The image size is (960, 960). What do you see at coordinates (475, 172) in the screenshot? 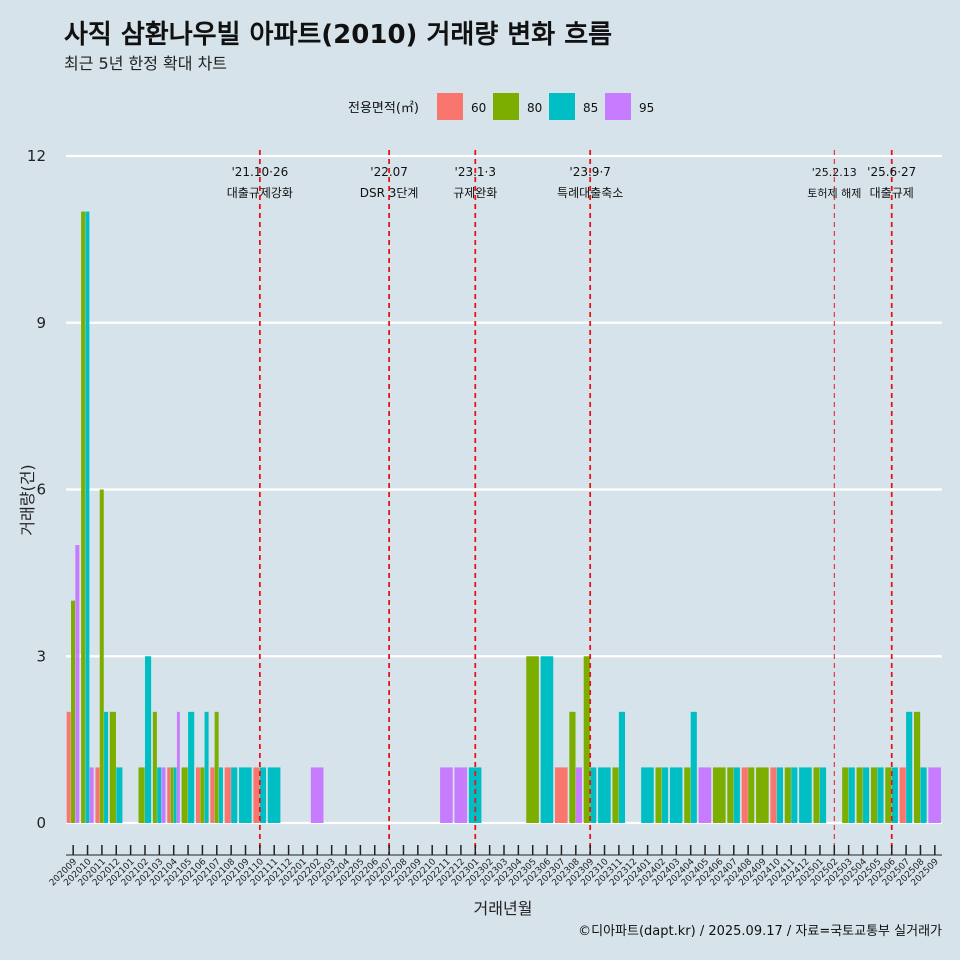
I see `event-date-202301: '23.1·3` at bounding box center [475, 172].